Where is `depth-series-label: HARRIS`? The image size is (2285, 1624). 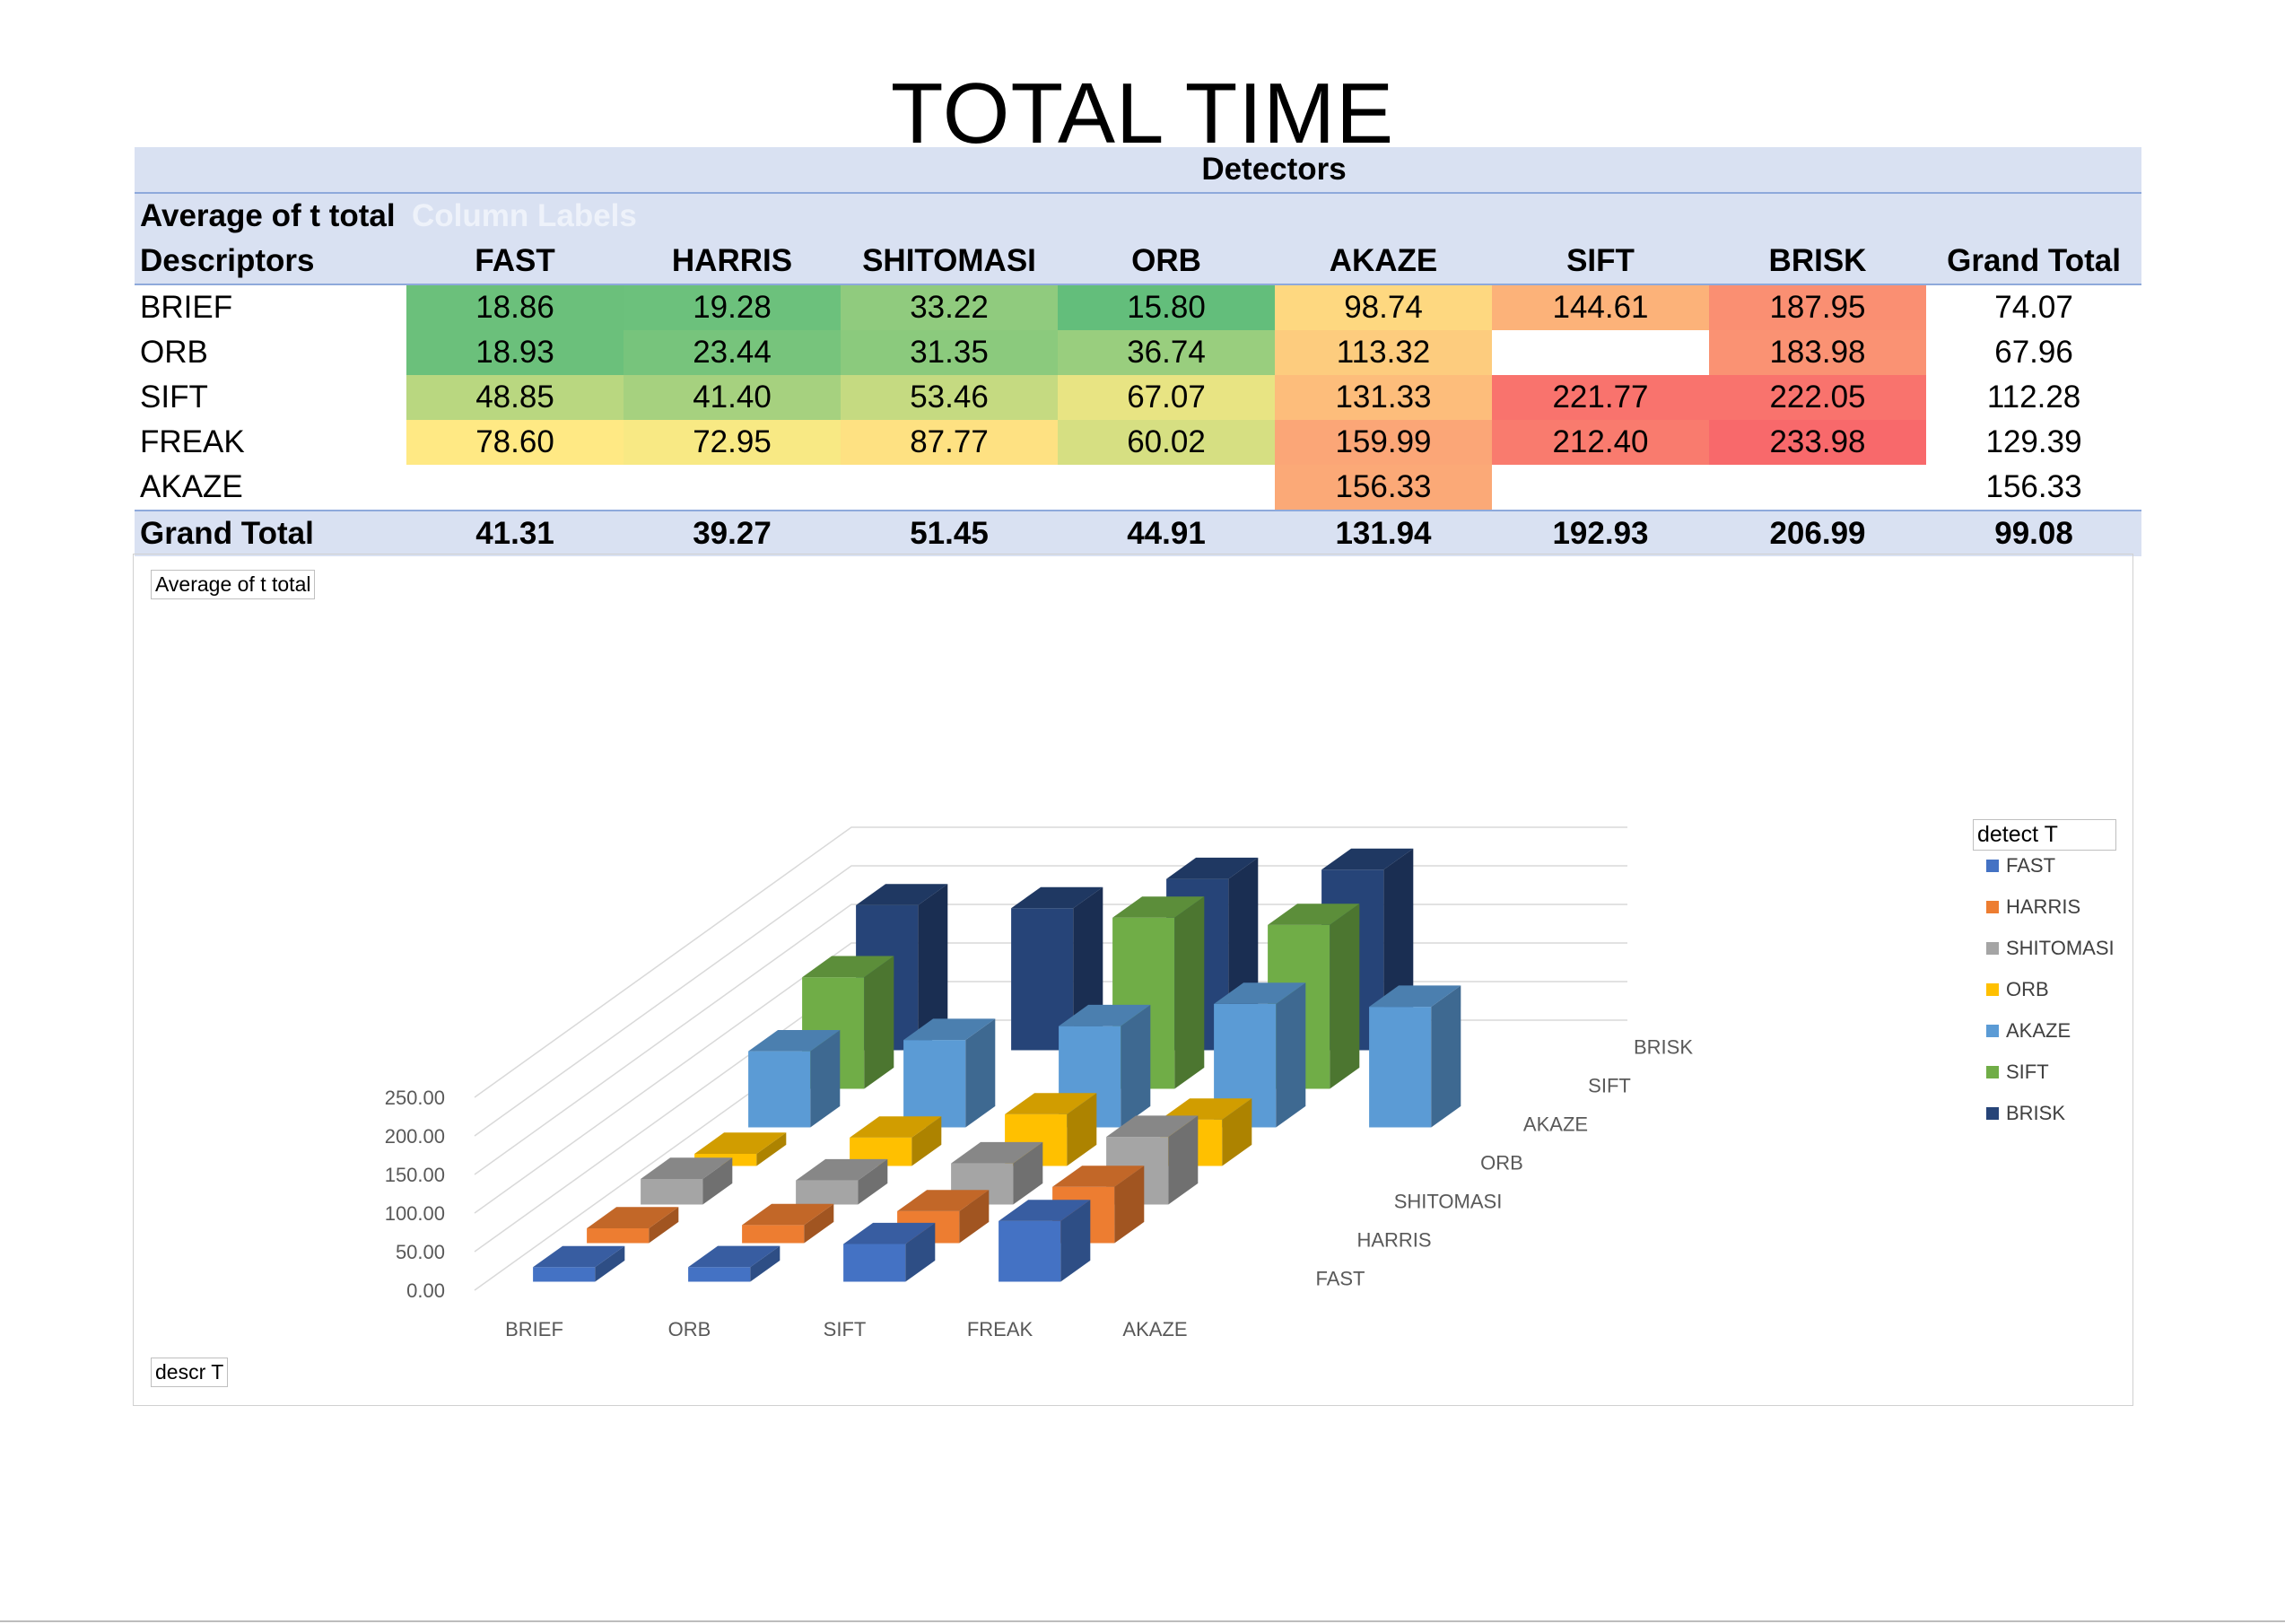 depth-series-label: HARRIS is located at coordinates (1393, 1240).